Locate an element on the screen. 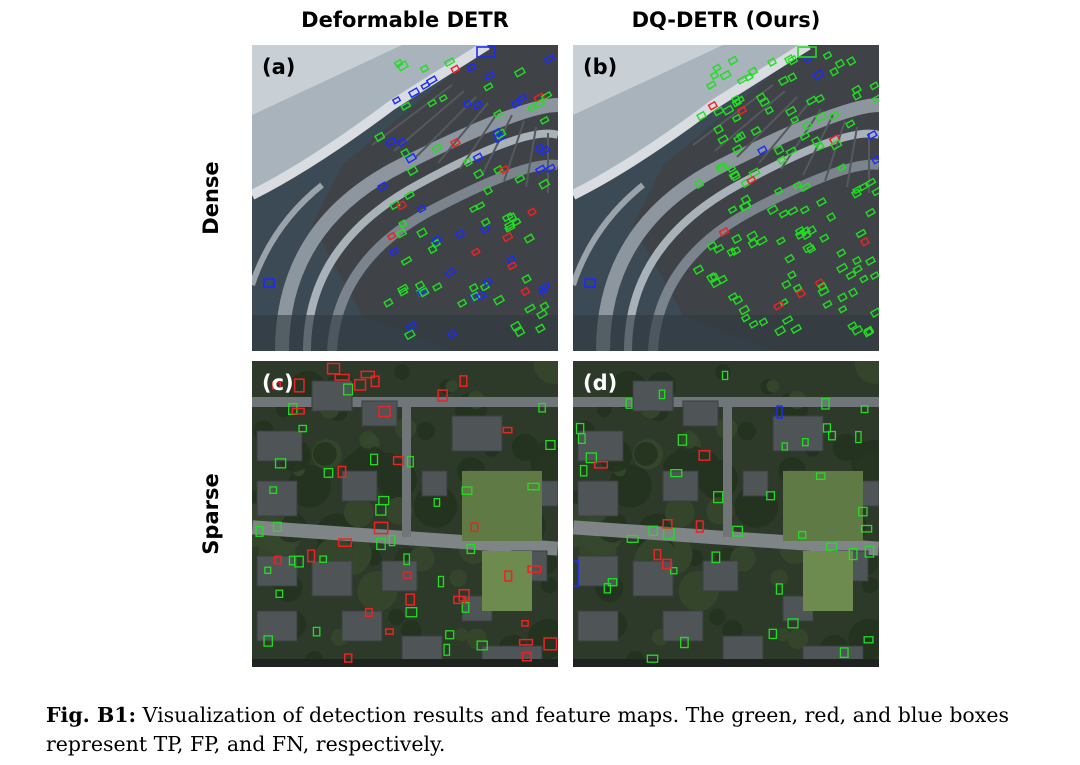  panel-c-sparse-deformable-detr: (c) is located at coordinates (405, 514).